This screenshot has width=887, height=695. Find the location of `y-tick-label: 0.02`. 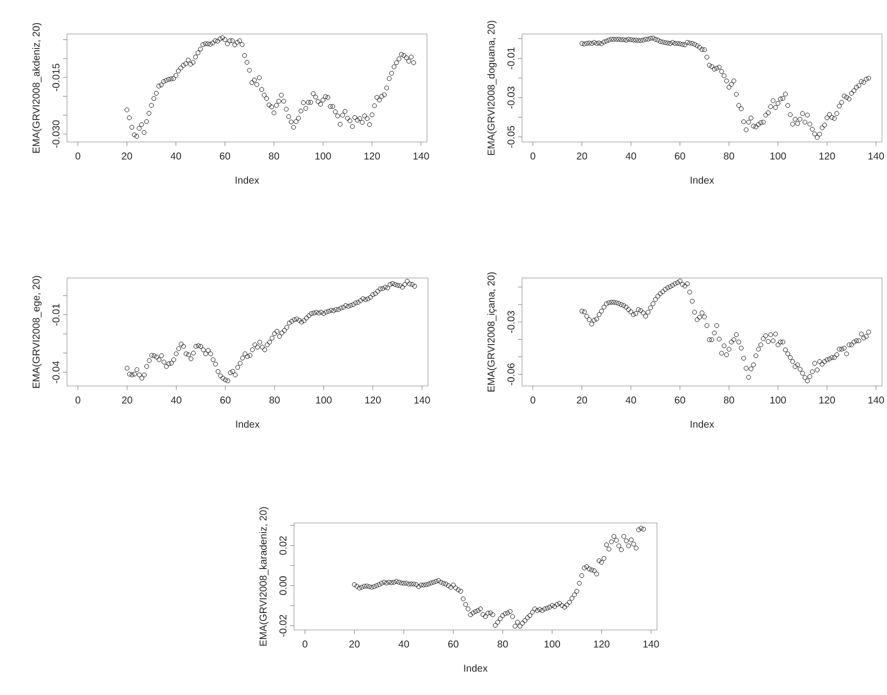

y-tick-label: 0.02 is located at coordinates (282, 545).